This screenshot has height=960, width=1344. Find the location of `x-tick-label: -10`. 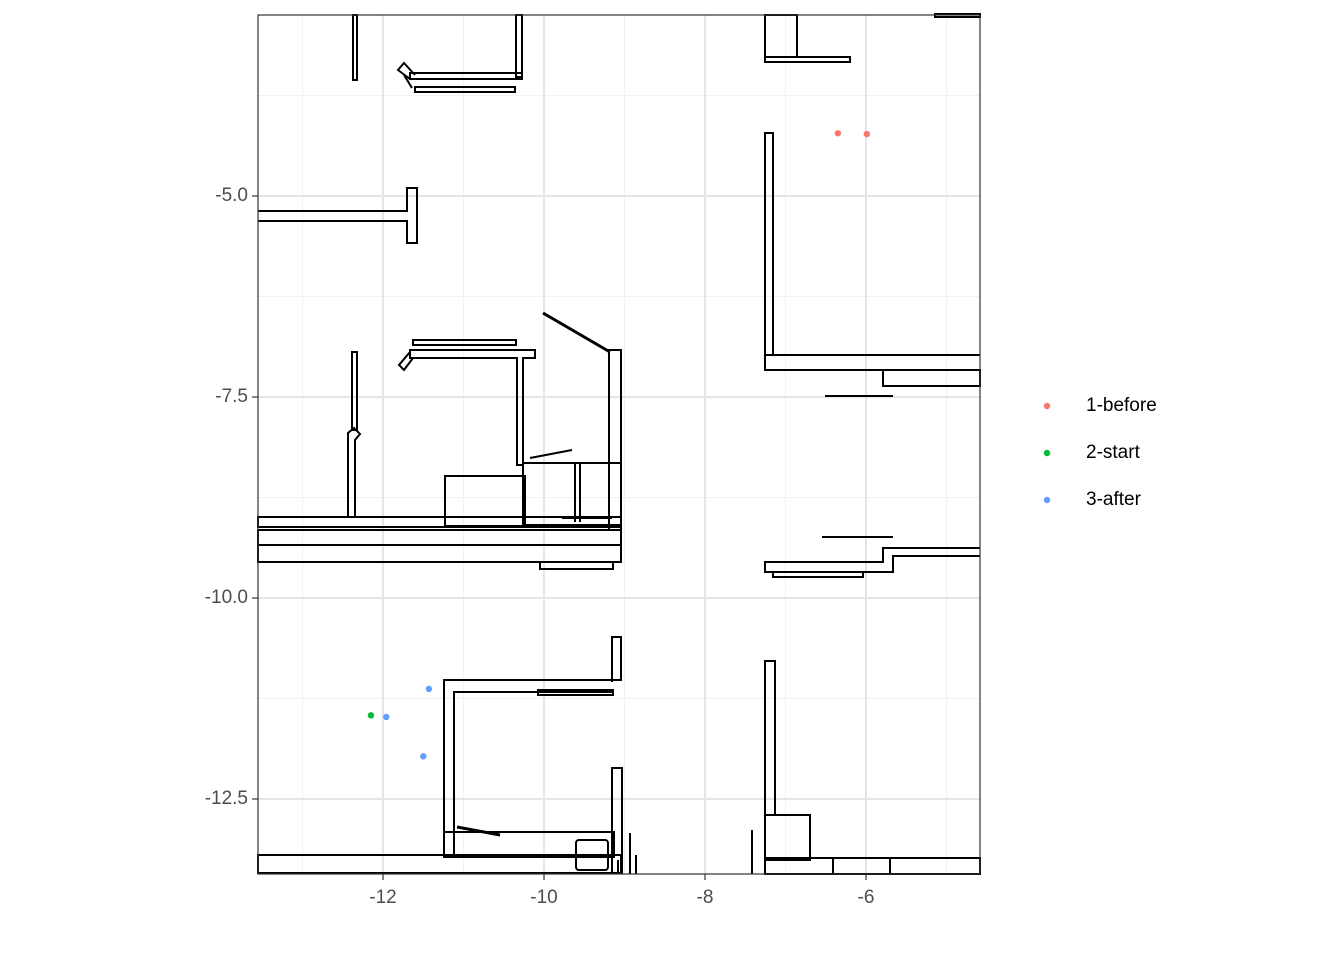

x-tick-label: -10 is located at coordinates (543, 897).